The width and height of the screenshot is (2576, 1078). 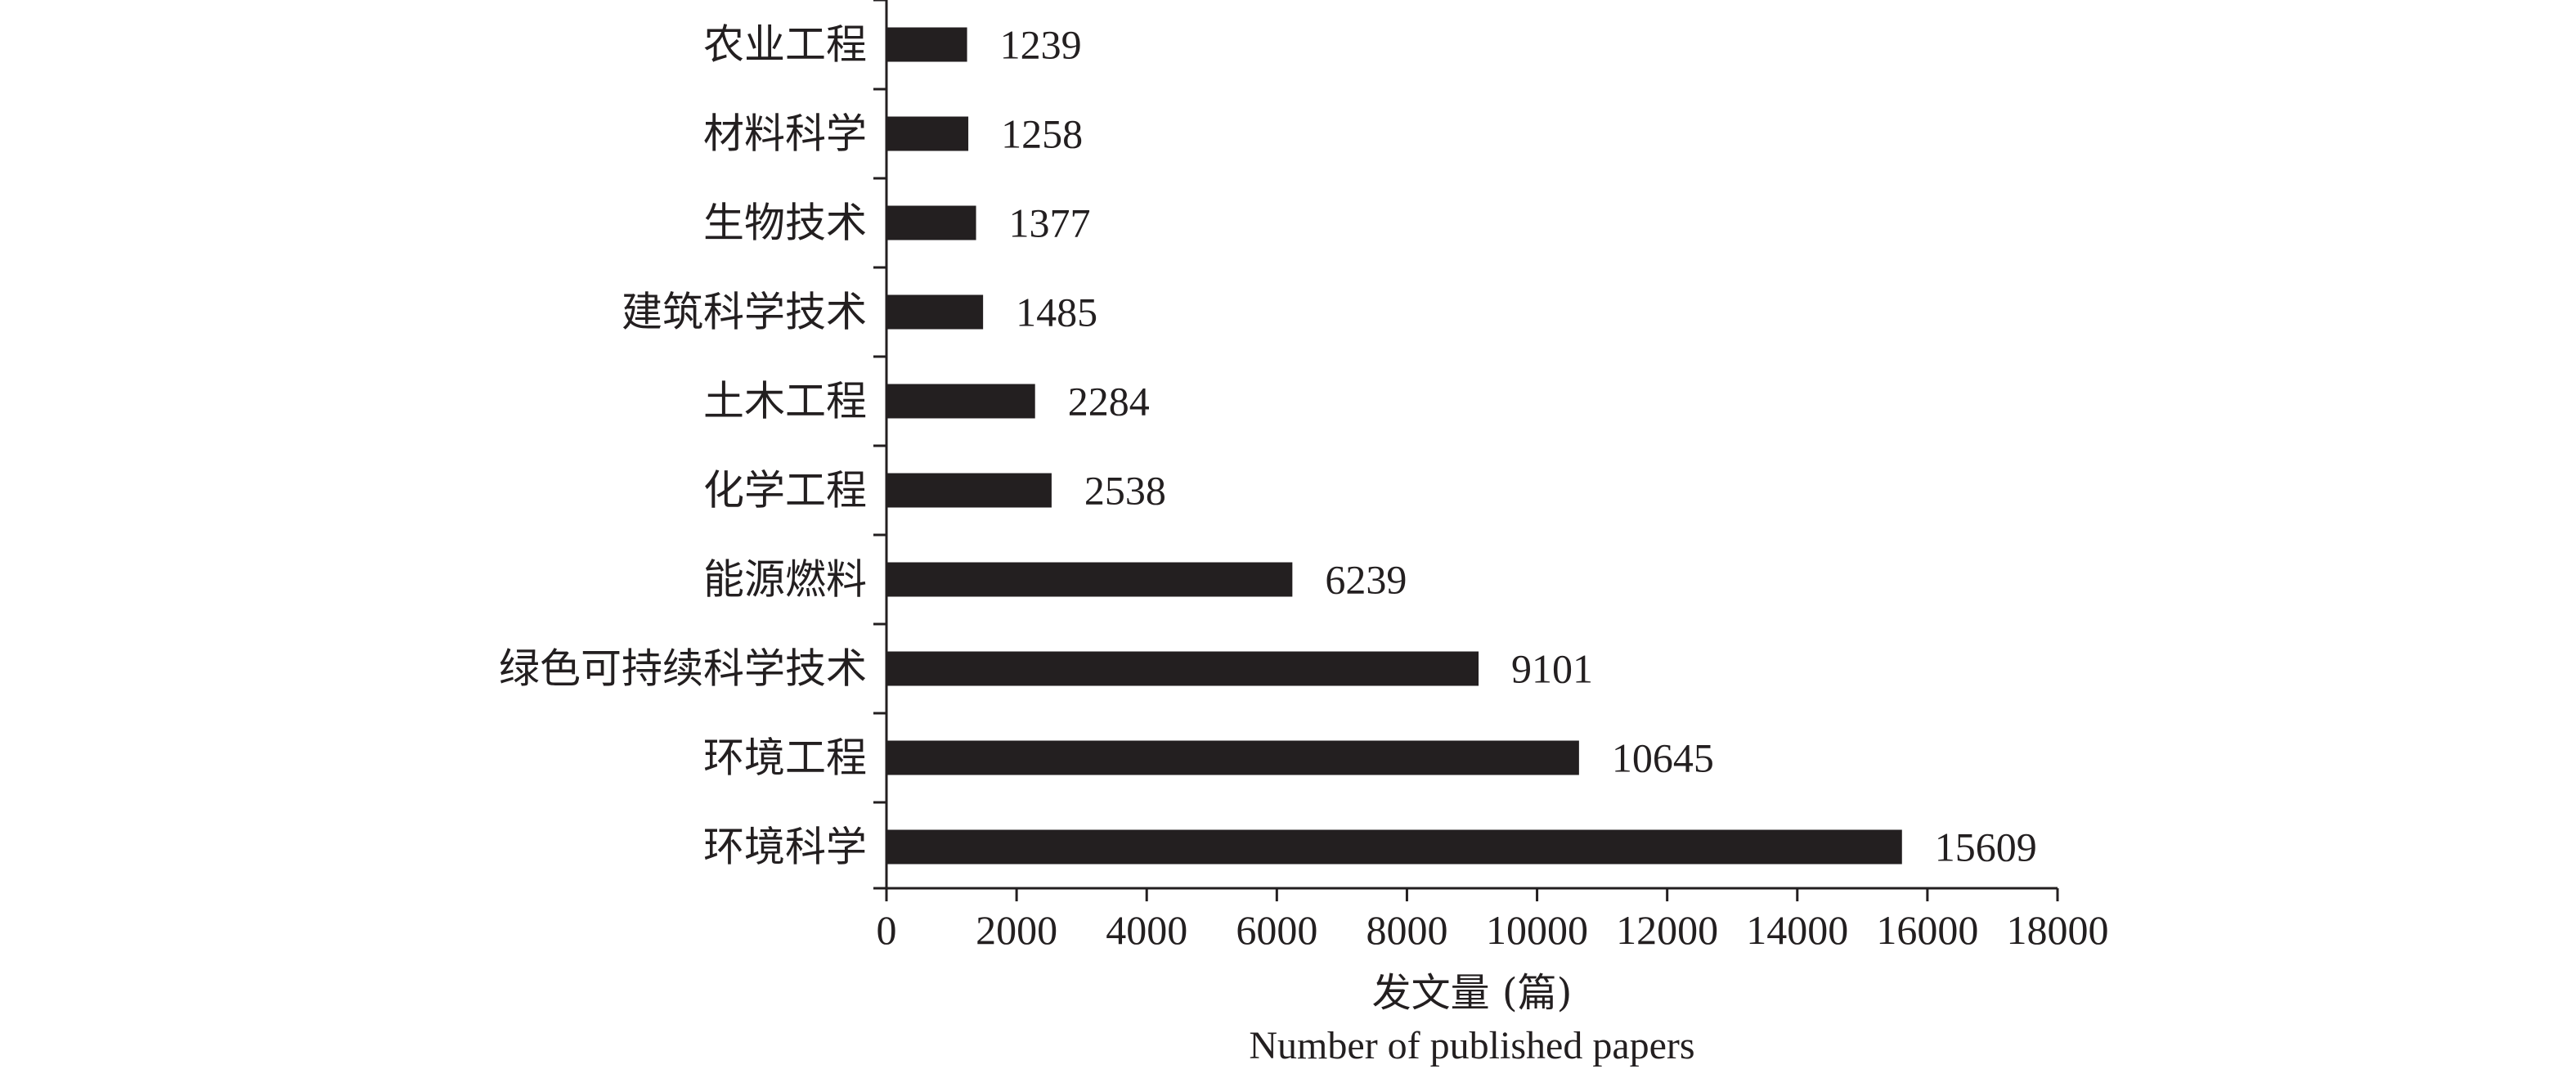 What do you see at coordinates (1109, 401) in the screenshot?
I see `data-label: 2284` at bounding box center [1109, 401].